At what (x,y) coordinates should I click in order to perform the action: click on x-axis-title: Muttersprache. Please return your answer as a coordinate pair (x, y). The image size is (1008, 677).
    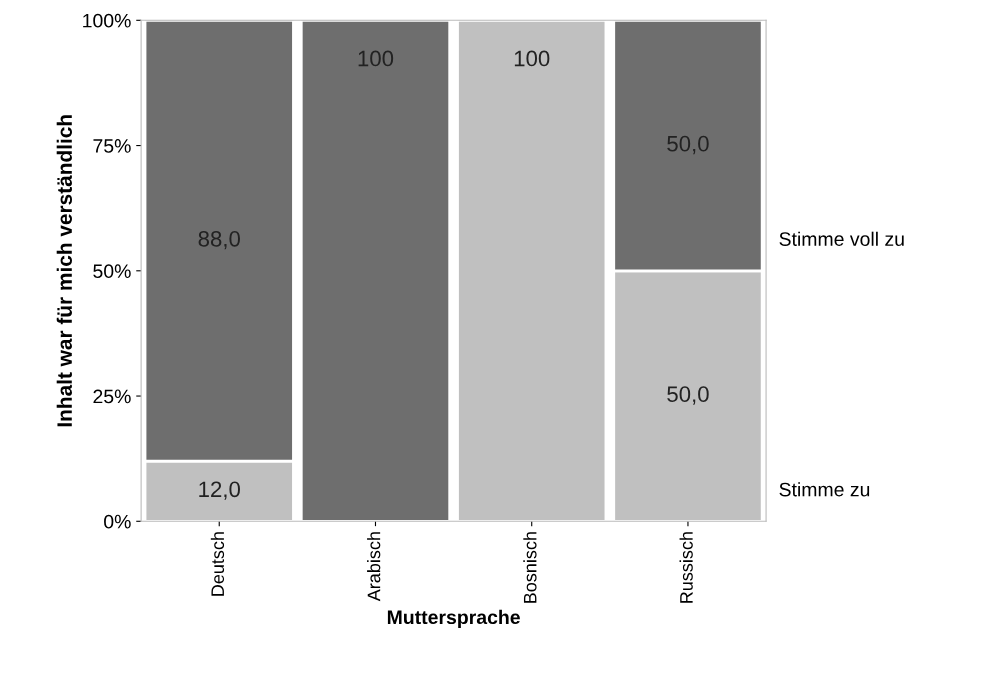
    Looking at the image, I should click on (453, 618).